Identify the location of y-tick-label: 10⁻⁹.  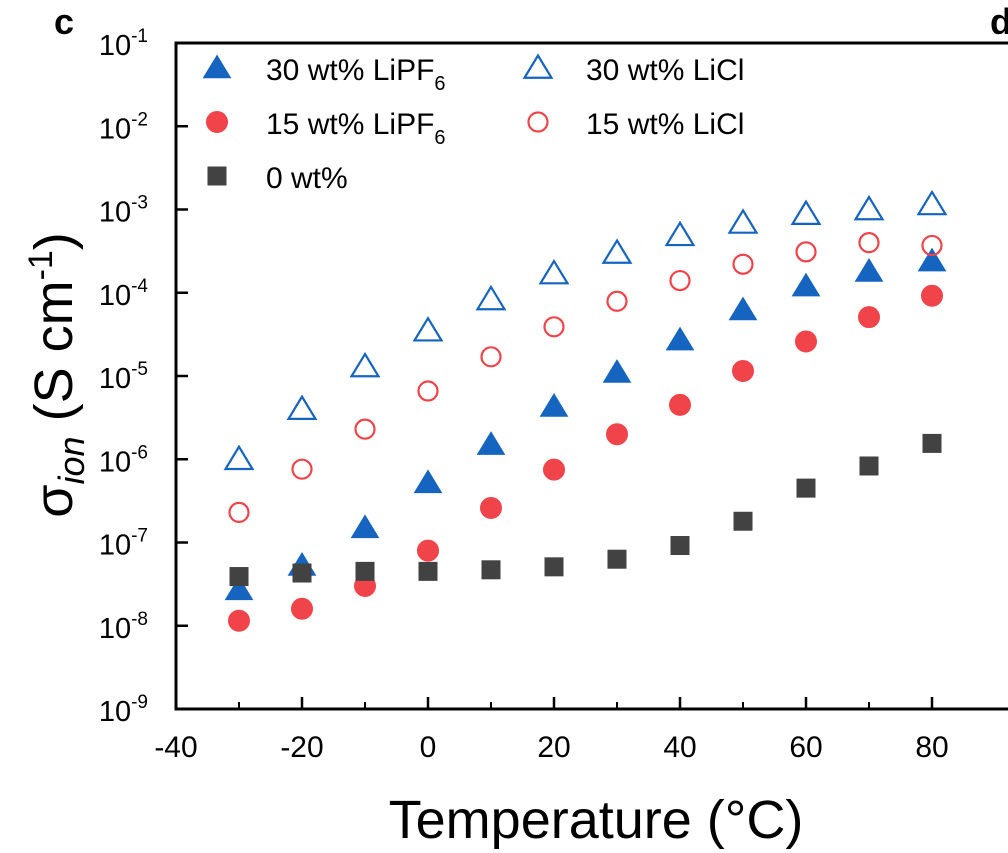
(123, 710).